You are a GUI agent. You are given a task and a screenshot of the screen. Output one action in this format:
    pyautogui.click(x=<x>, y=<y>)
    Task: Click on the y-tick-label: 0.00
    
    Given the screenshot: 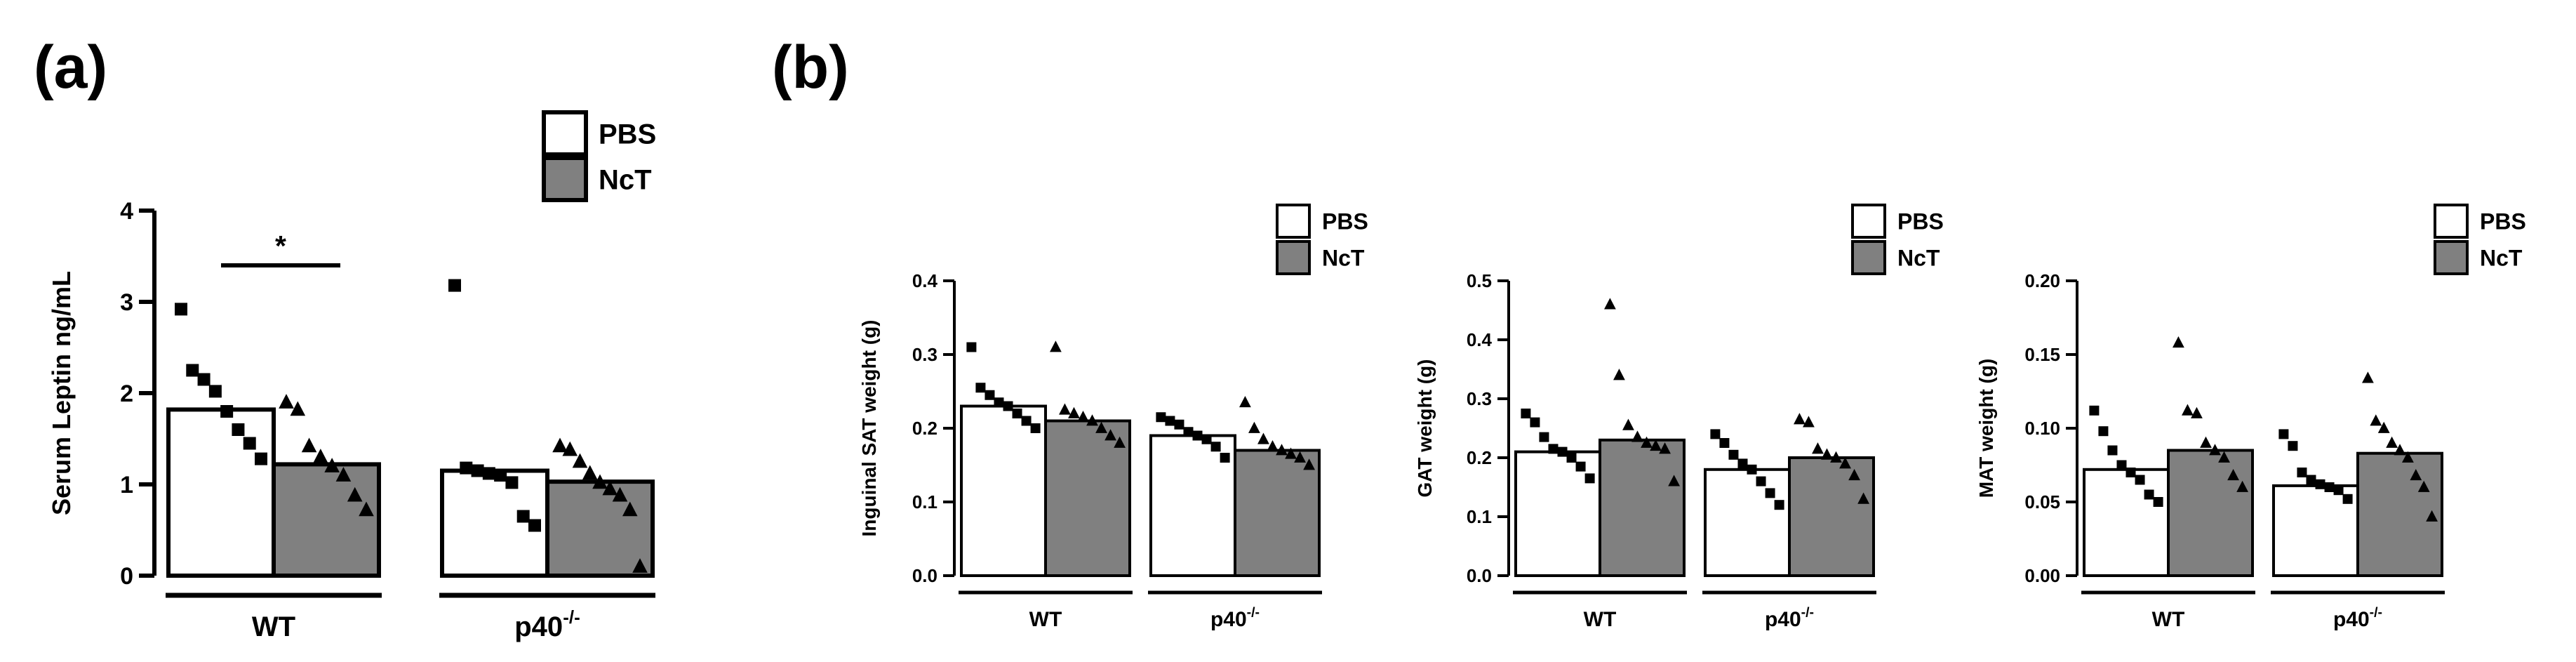 What is the action you would take?
    pyautogui.click(x=2042, y=576)
    